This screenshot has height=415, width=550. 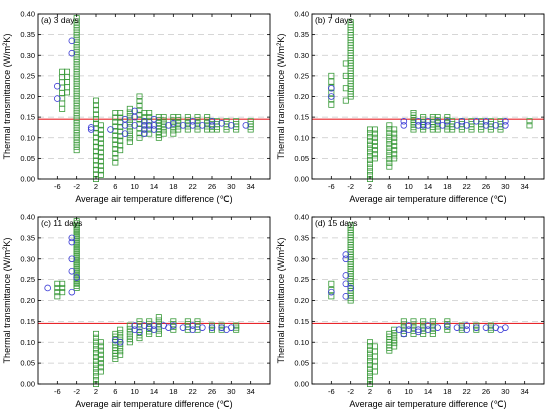 What do you see at coordinates (336, 223) in the screenshot?
I see `panel-title: (d) 15 days` at bounding box center [336, 223].